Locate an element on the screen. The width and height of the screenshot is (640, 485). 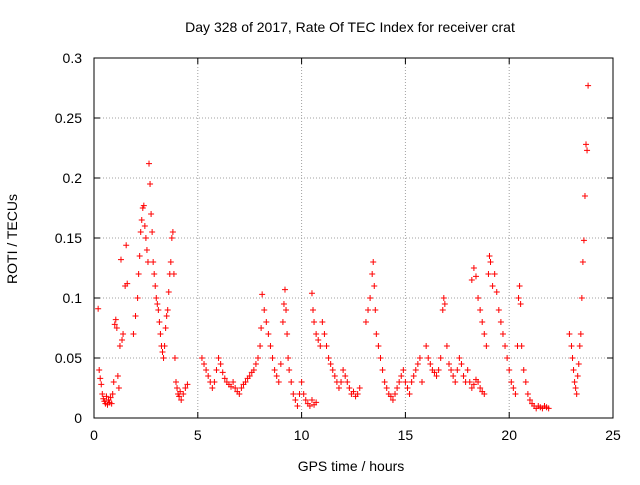
y-tick-label: 0.25 is located at coordinates (68, 118).